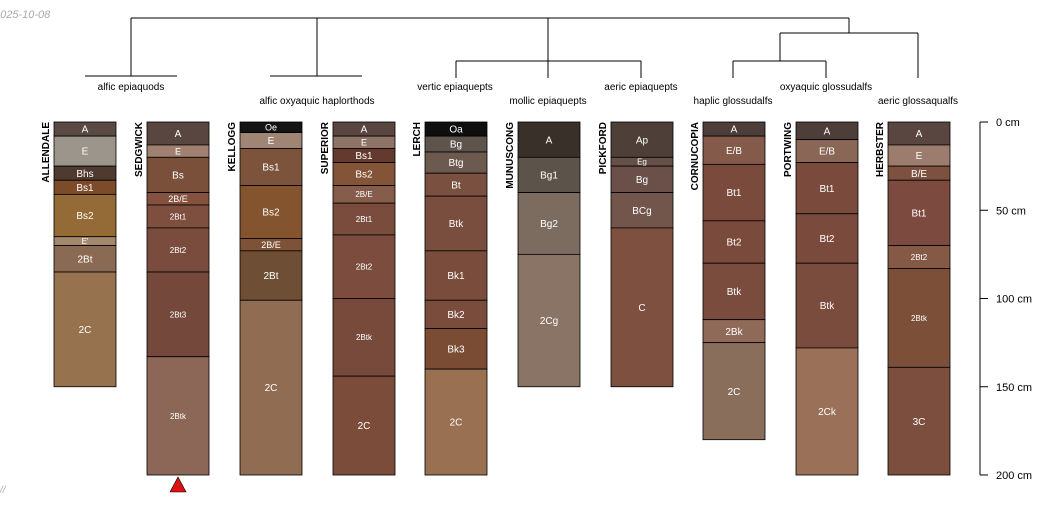 The height and width of the screenshot is (505, 1050). I want to click on horizon-label: Bk3, so click(456, 349).